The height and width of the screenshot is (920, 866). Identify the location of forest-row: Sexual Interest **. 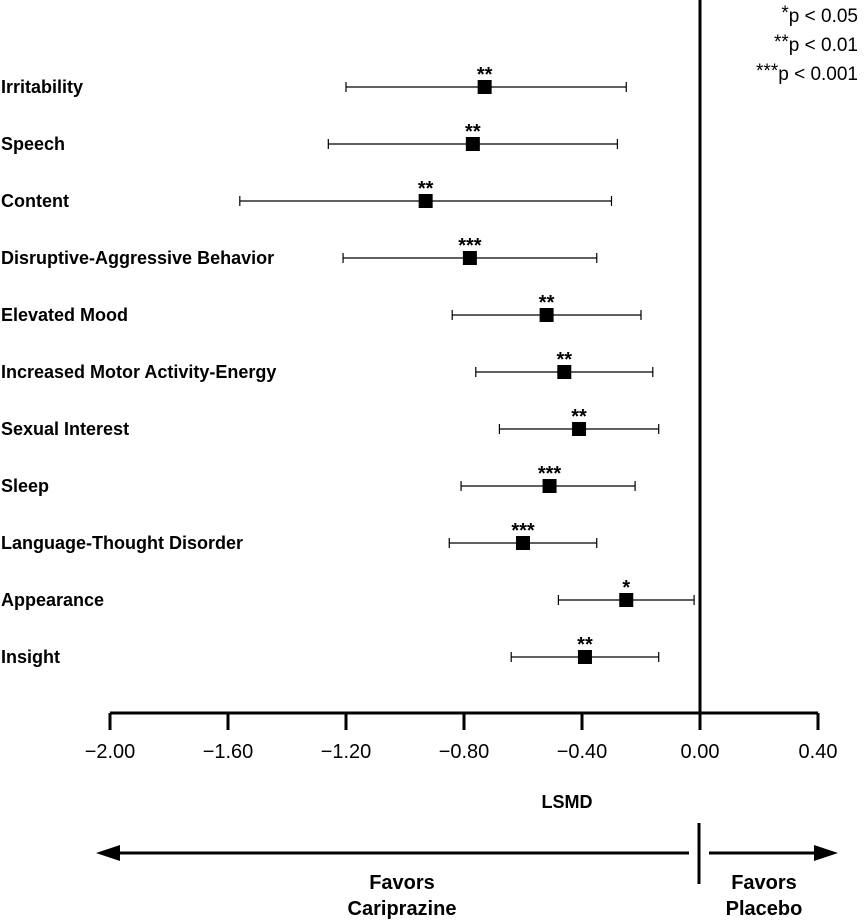
(330, 422).